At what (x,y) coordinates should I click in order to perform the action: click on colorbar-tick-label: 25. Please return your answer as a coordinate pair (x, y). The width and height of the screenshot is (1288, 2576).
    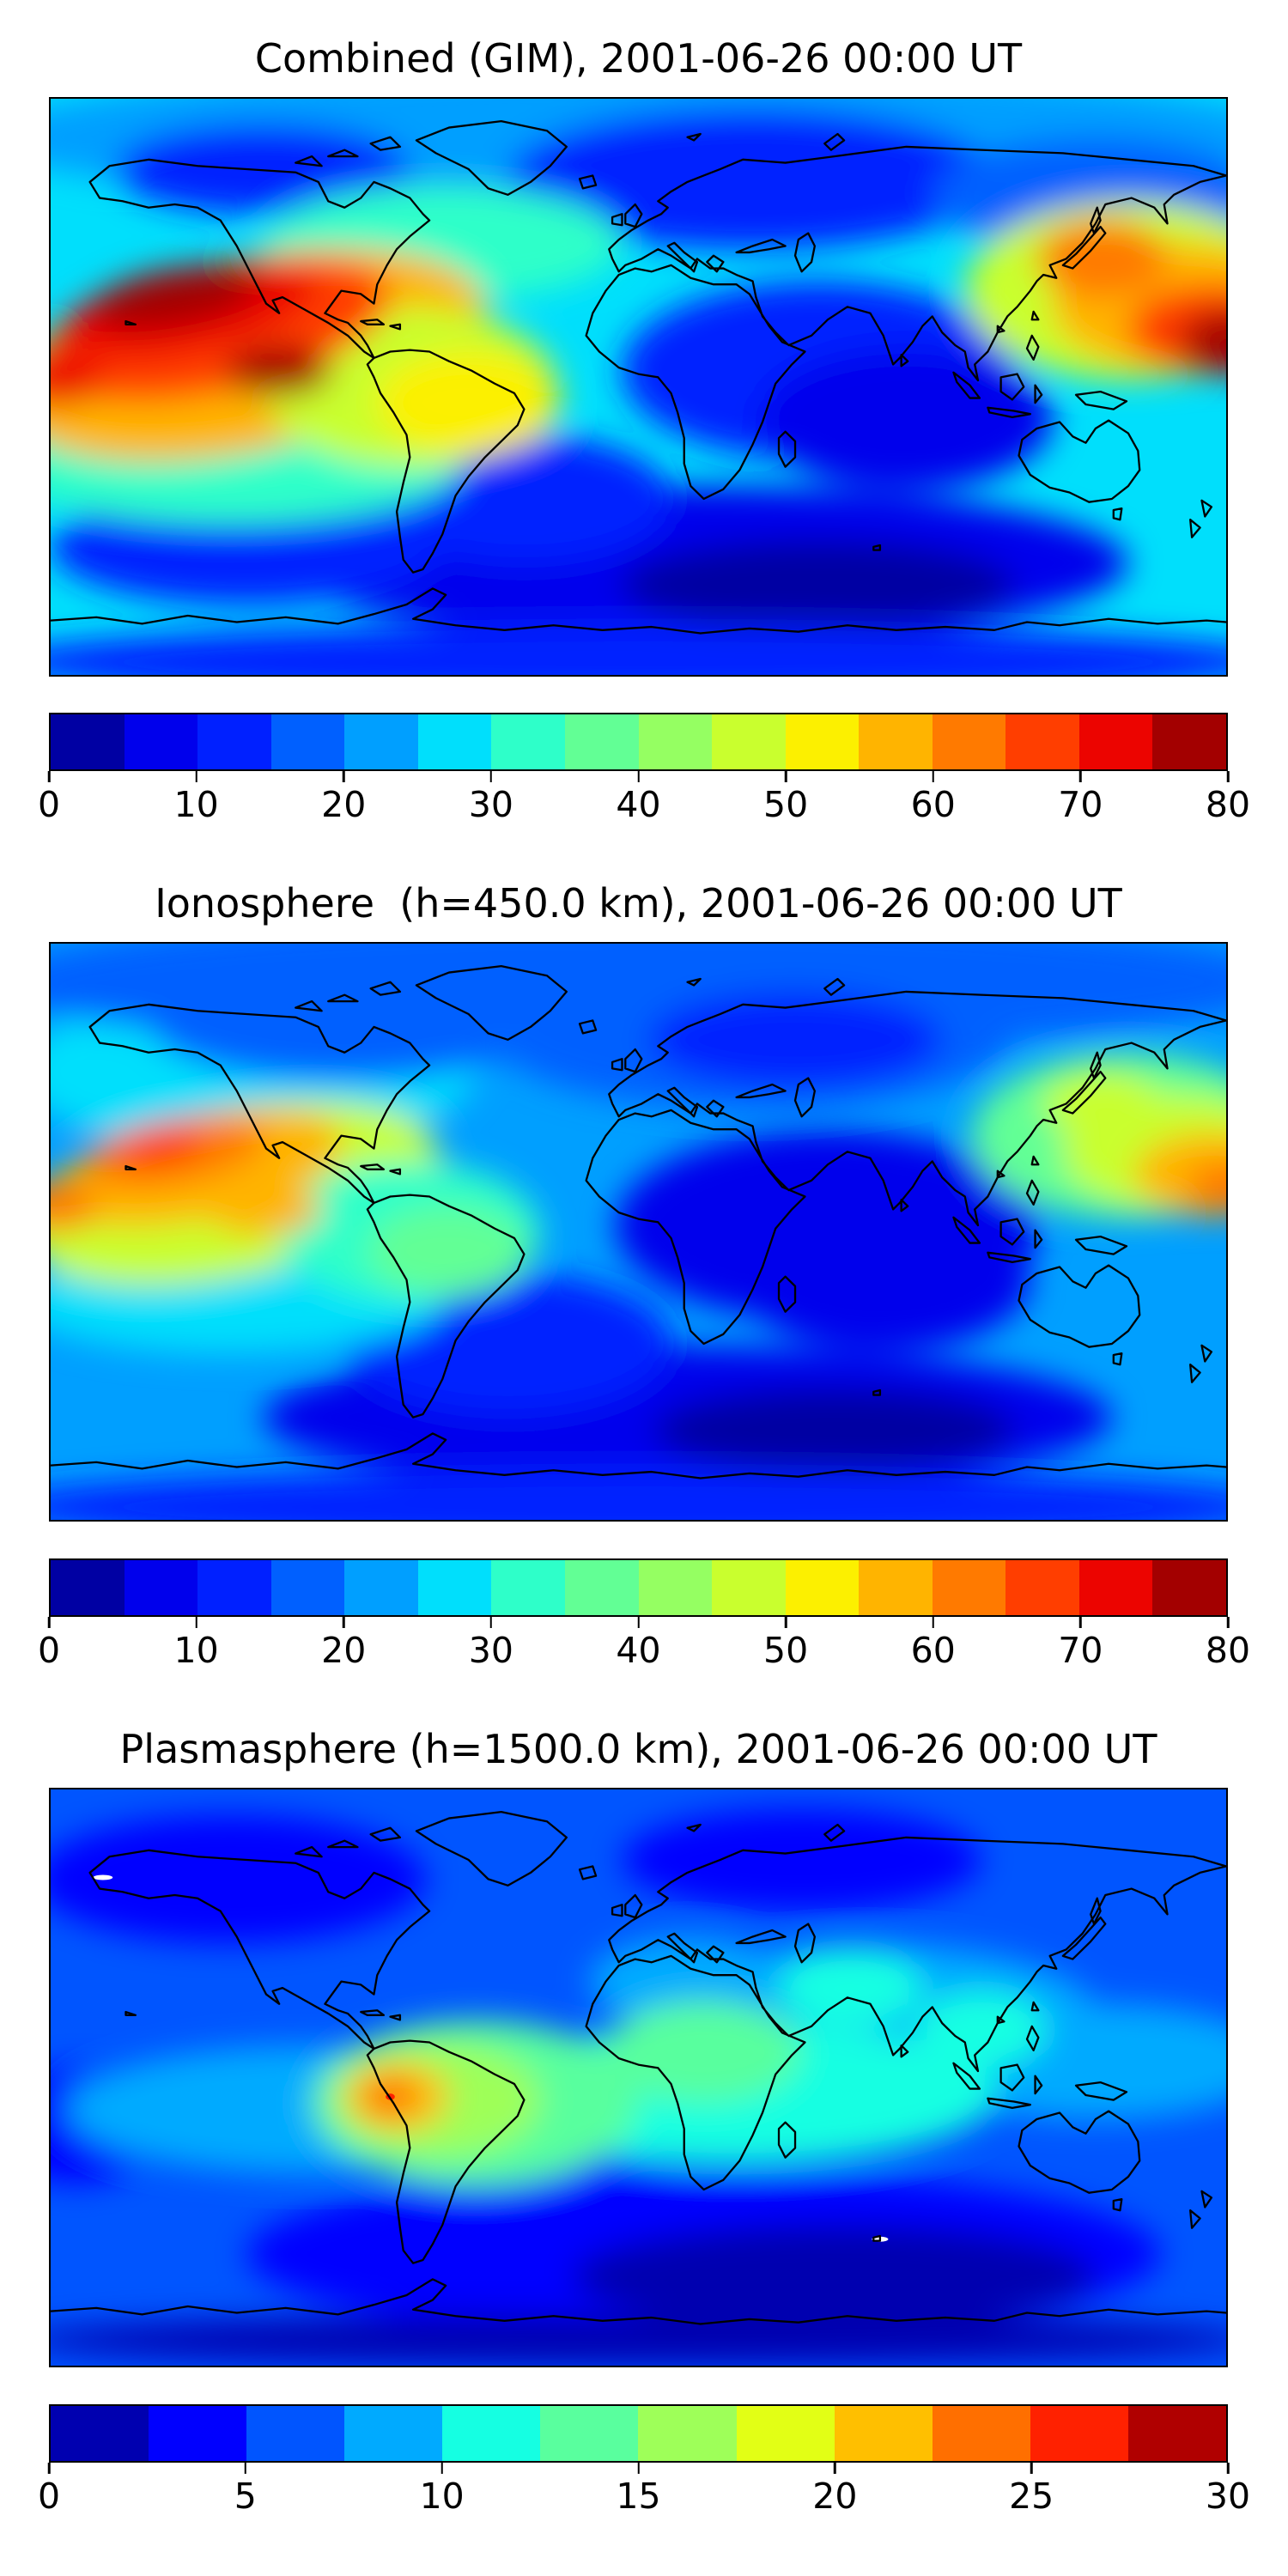
    Looking at the image, I should click on (1031, 2496).